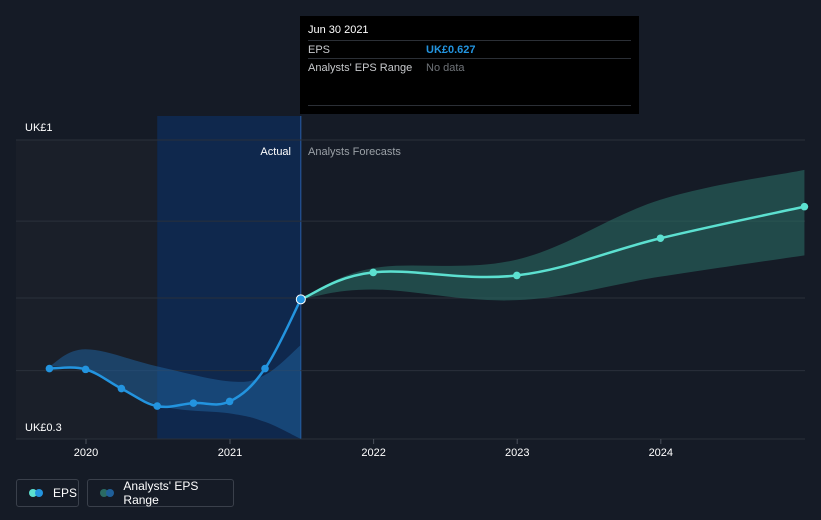  Describe the element at coordinates (47, 493) in the screenshot. I see `legend-eps-button: EPS` at that location.